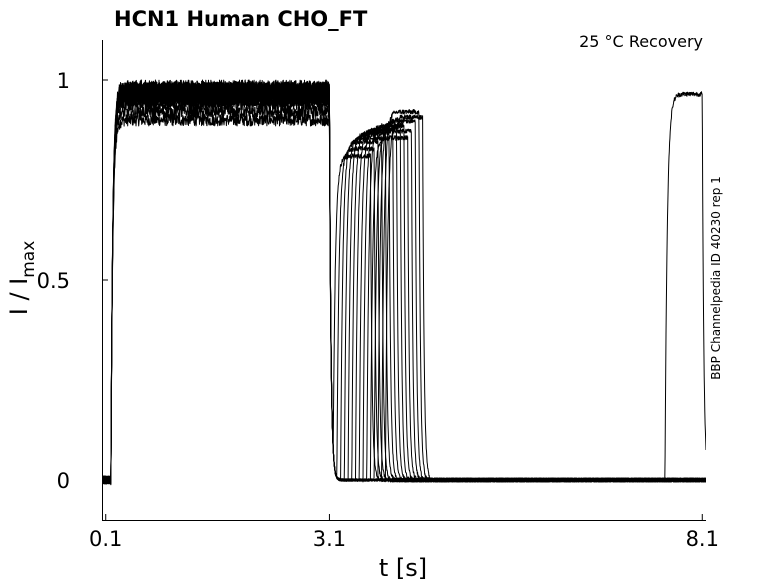  I want to click on y-tick-label: 0, so click(63, 481).